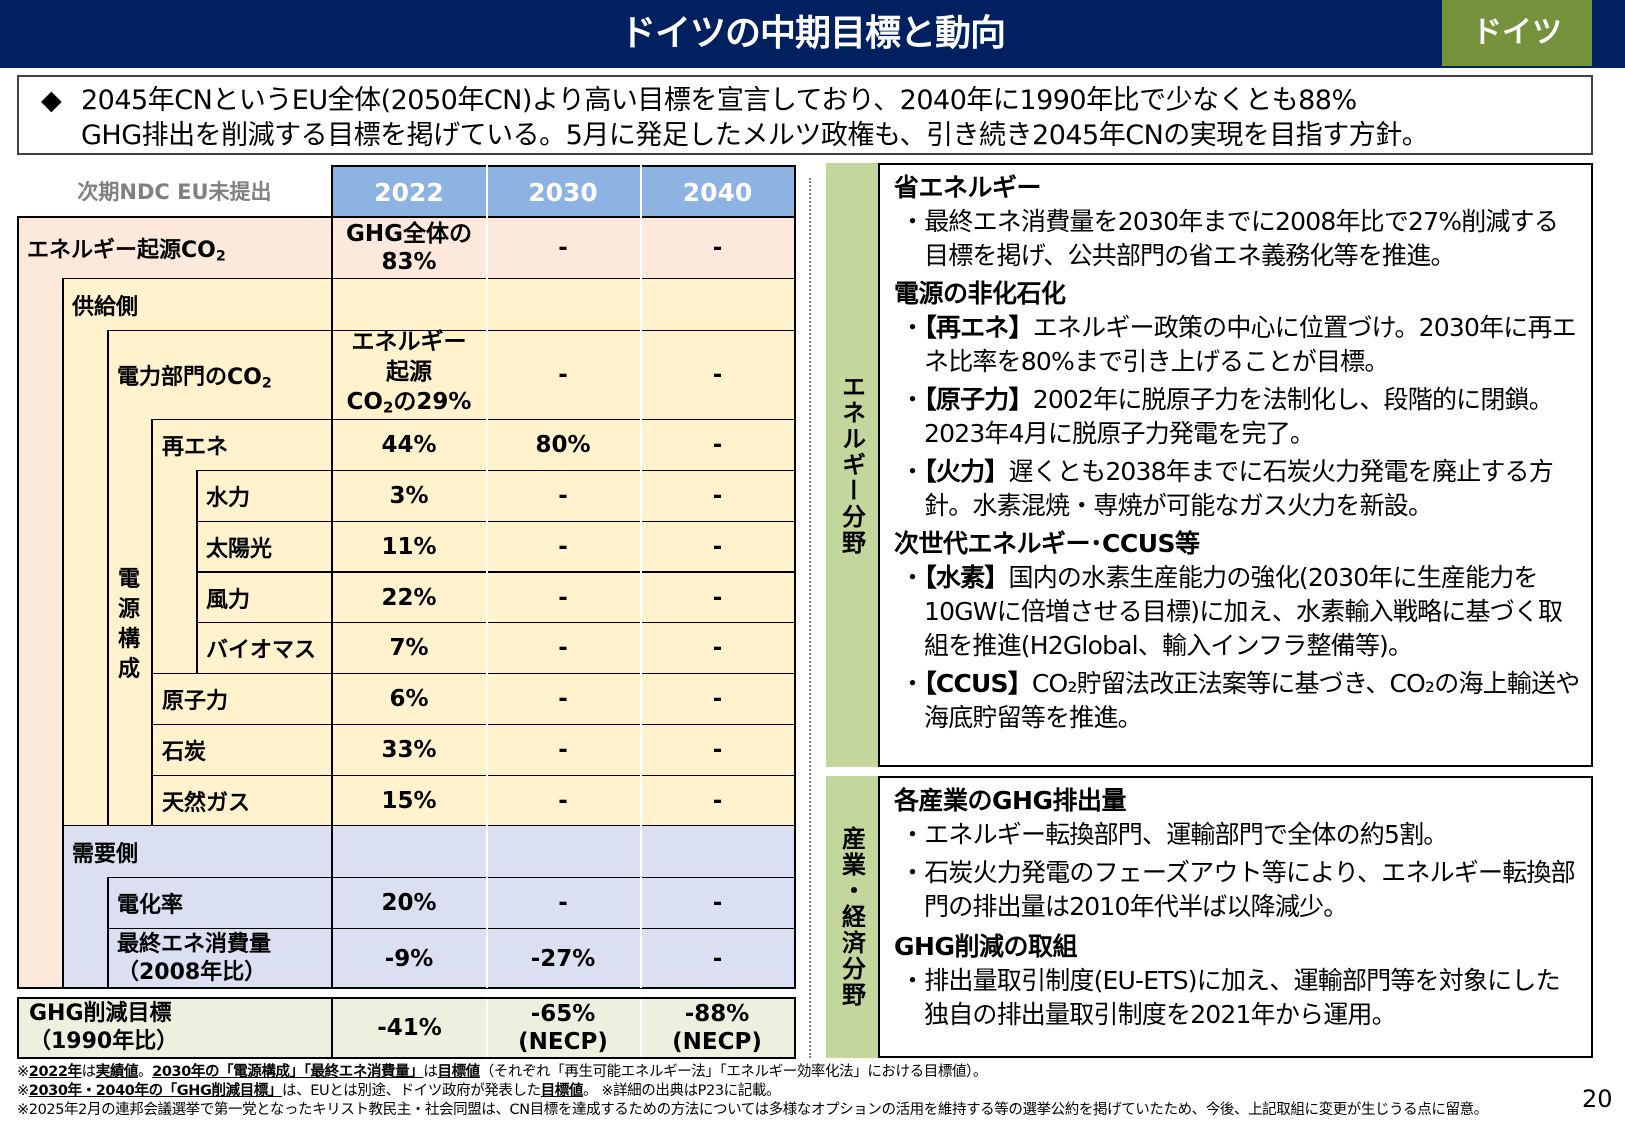  What do you see at coordinates (968, 187) in the screenshot?
I see `heading-energy-saving: 省エネルギー` at bounding box center [968, 187].